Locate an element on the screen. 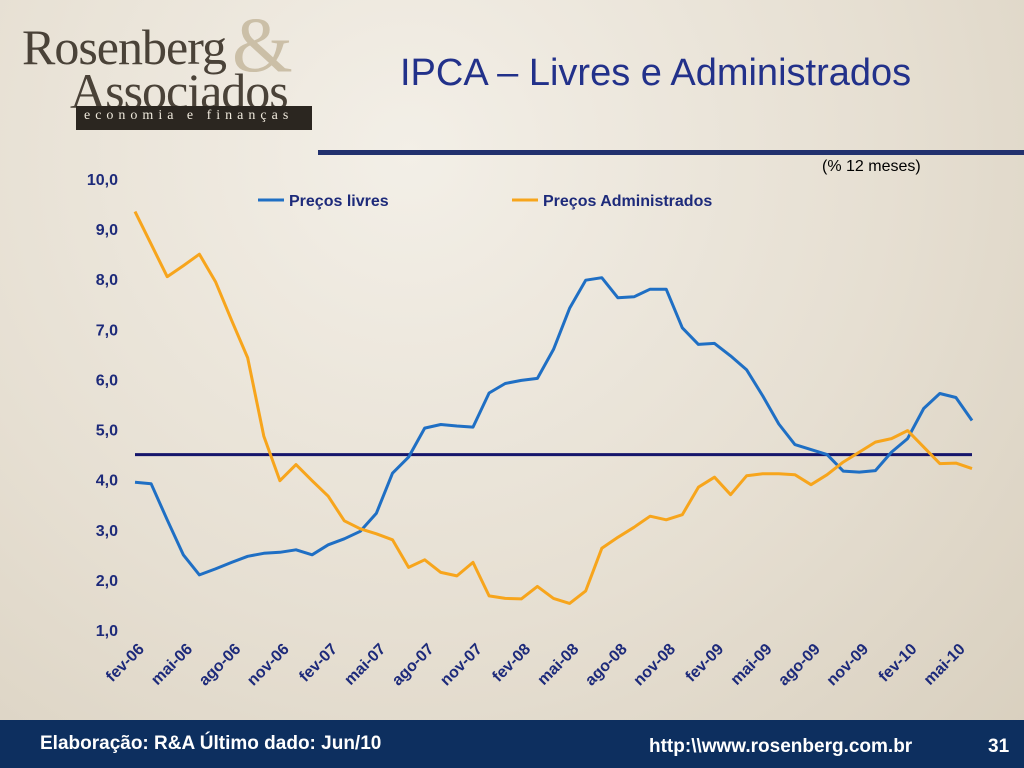 This screenshot has height=768, width=1024. y-tick-label: 6,0 is located at coordinates (107, 380).